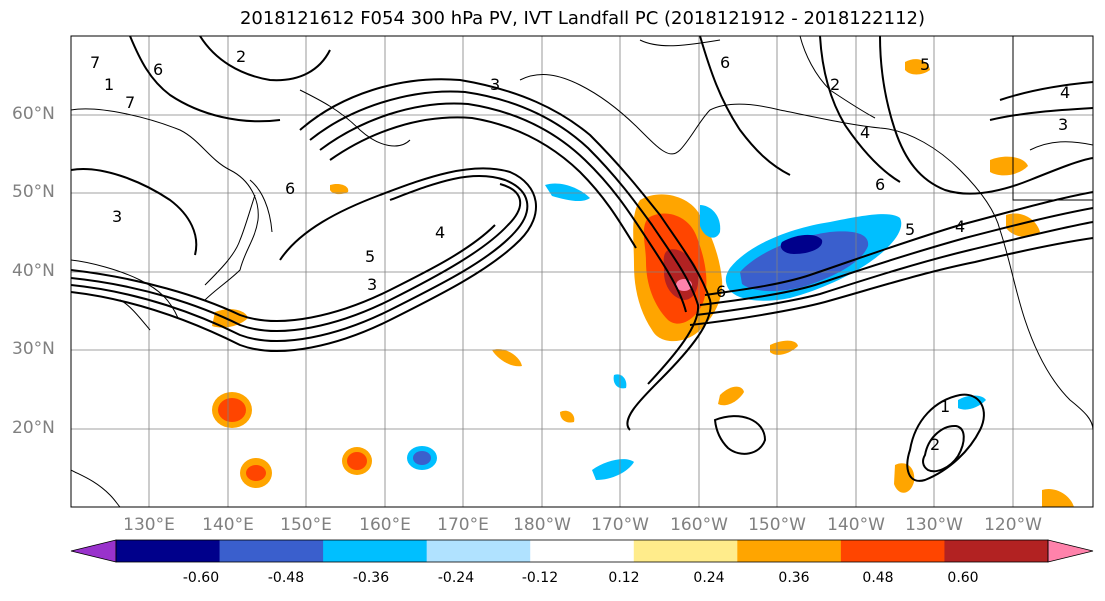 The width and height of the screenshot is (1105, 601). I want to click on colorbar-tick-label: 0.12, so click(624, 578).